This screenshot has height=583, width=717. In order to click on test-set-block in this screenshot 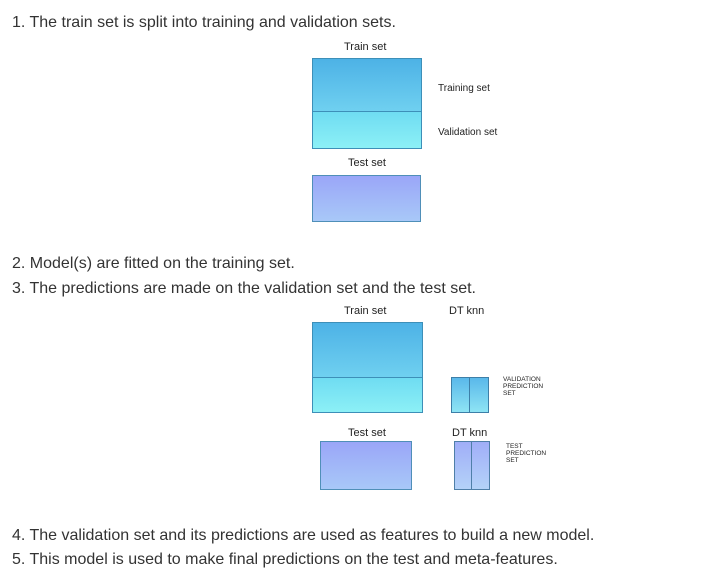, I will do `click(366, 198)`.